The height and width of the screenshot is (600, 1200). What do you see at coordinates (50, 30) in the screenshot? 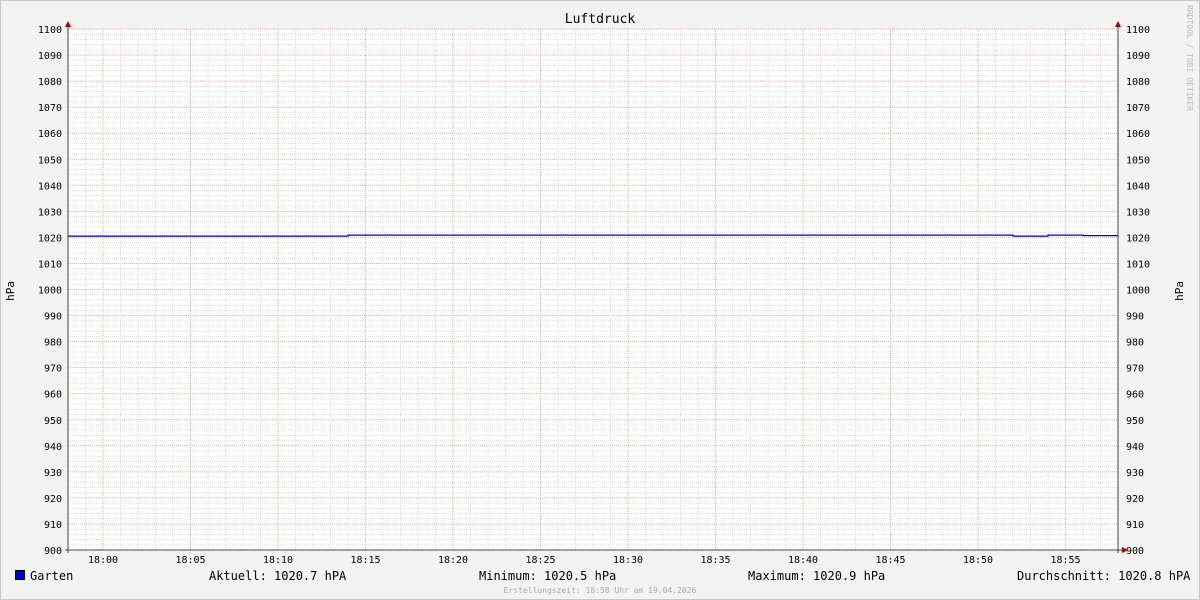
I see `y-tick-label-left: 1100` at bounding box center [50, 30].